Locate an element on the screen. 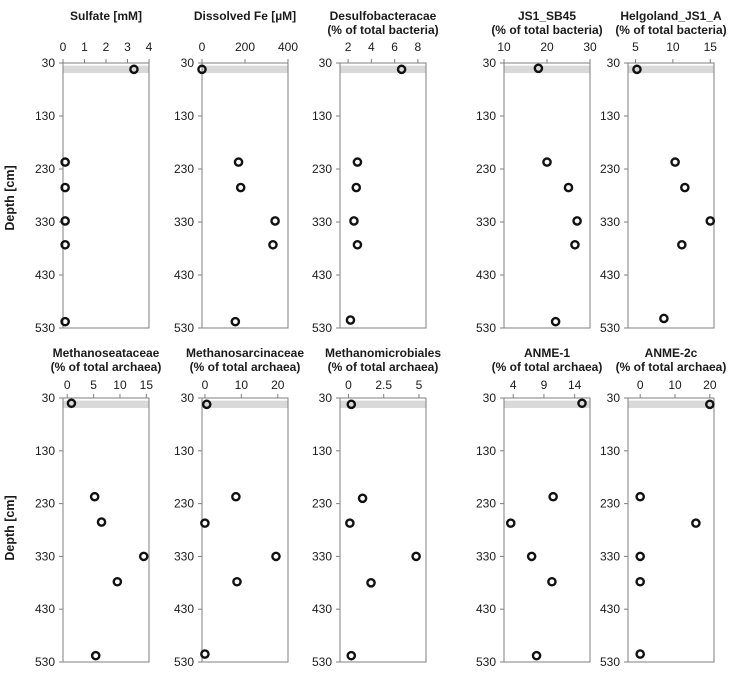  panel-title: Dissolved Fe [µM] is located at coordinates (245, 16).